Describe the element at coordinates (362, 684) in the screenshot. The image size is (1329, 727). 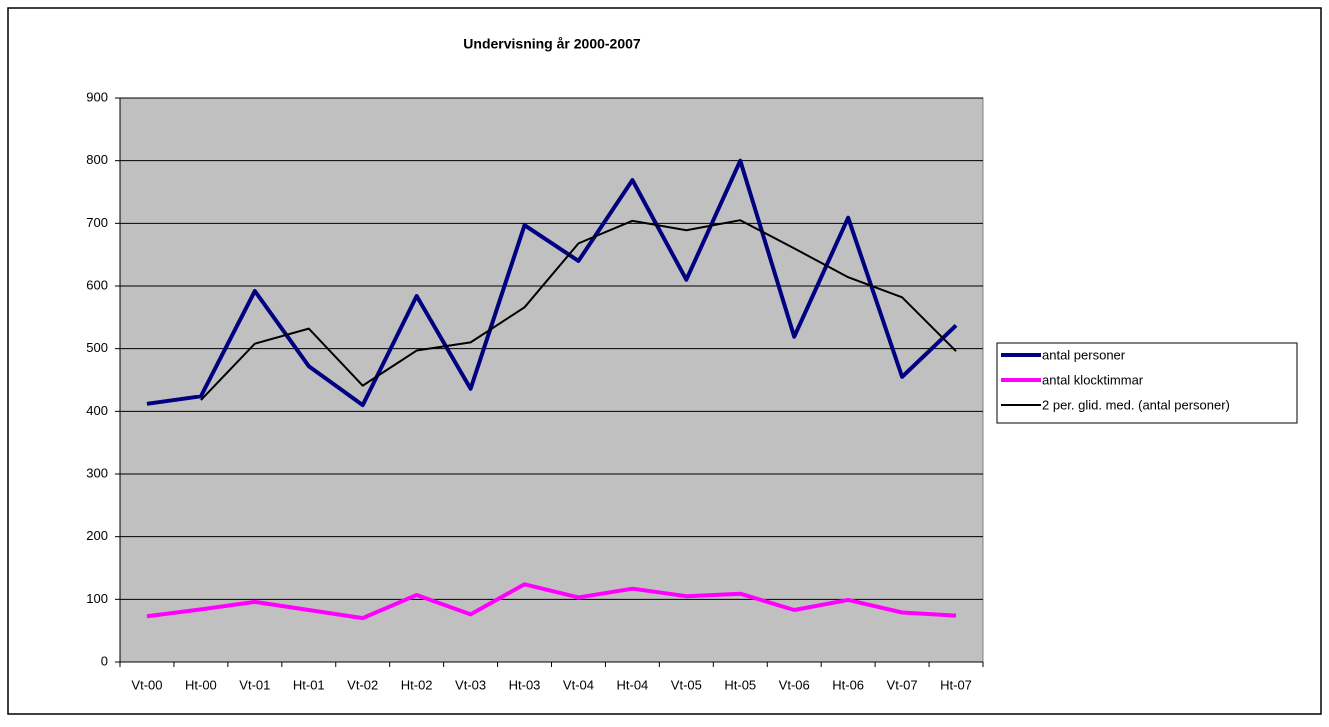
I see `x-tick-label: Vt-02` at that location.